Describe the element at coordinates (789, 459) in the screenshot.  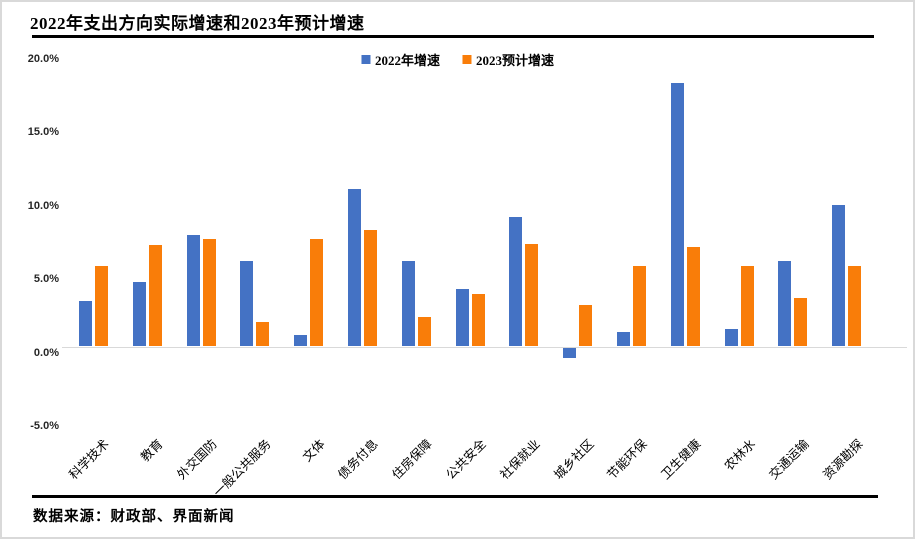
I see `x-axis-label: 交通运输` at that location.